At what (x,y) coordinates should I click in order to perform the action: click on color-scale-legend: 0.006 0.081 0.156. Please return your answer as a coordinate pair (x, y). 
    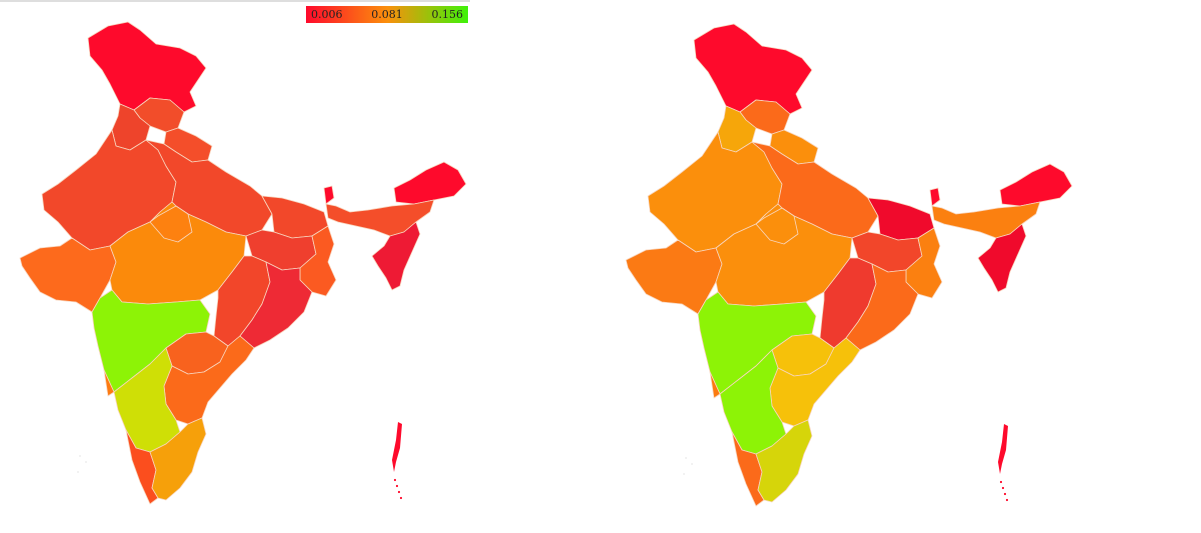
    Looking at the image, I should click on (387, 14).